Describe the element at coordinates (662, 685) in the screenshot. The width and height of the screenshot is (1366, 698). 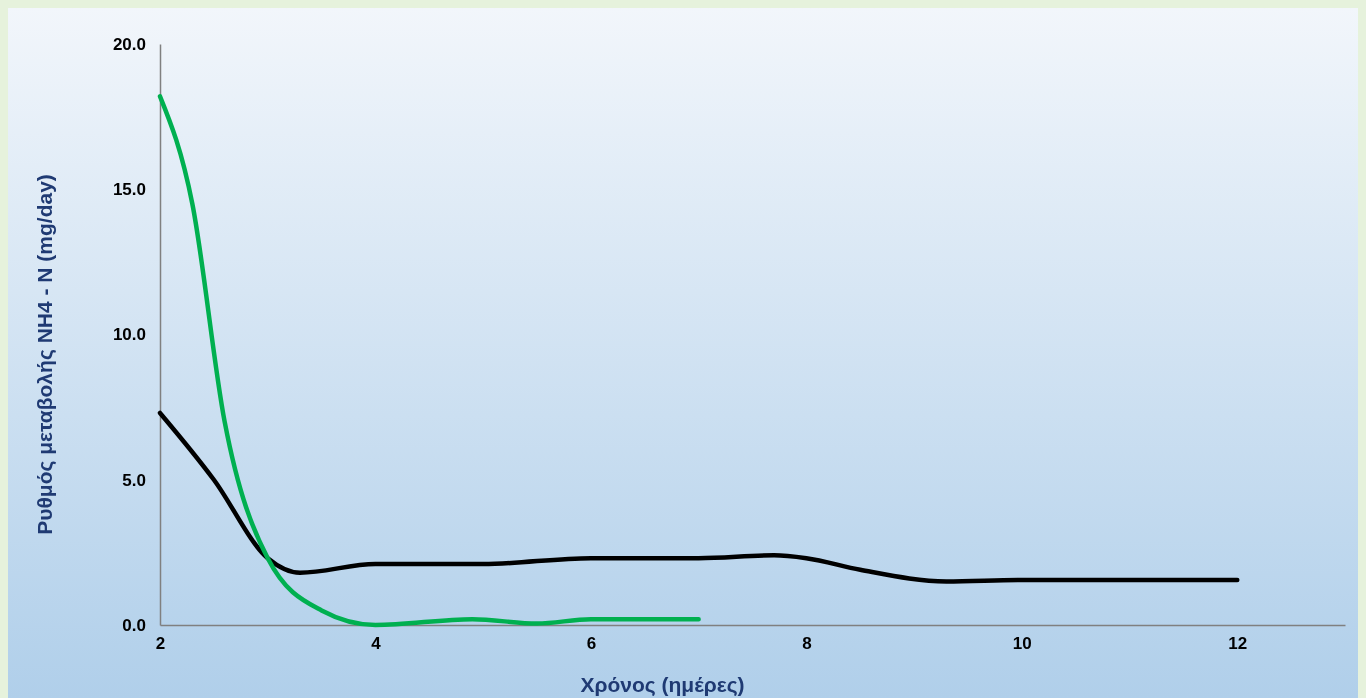
I see `x-axis-title: Χρόνος (ημέρες)` at that location.